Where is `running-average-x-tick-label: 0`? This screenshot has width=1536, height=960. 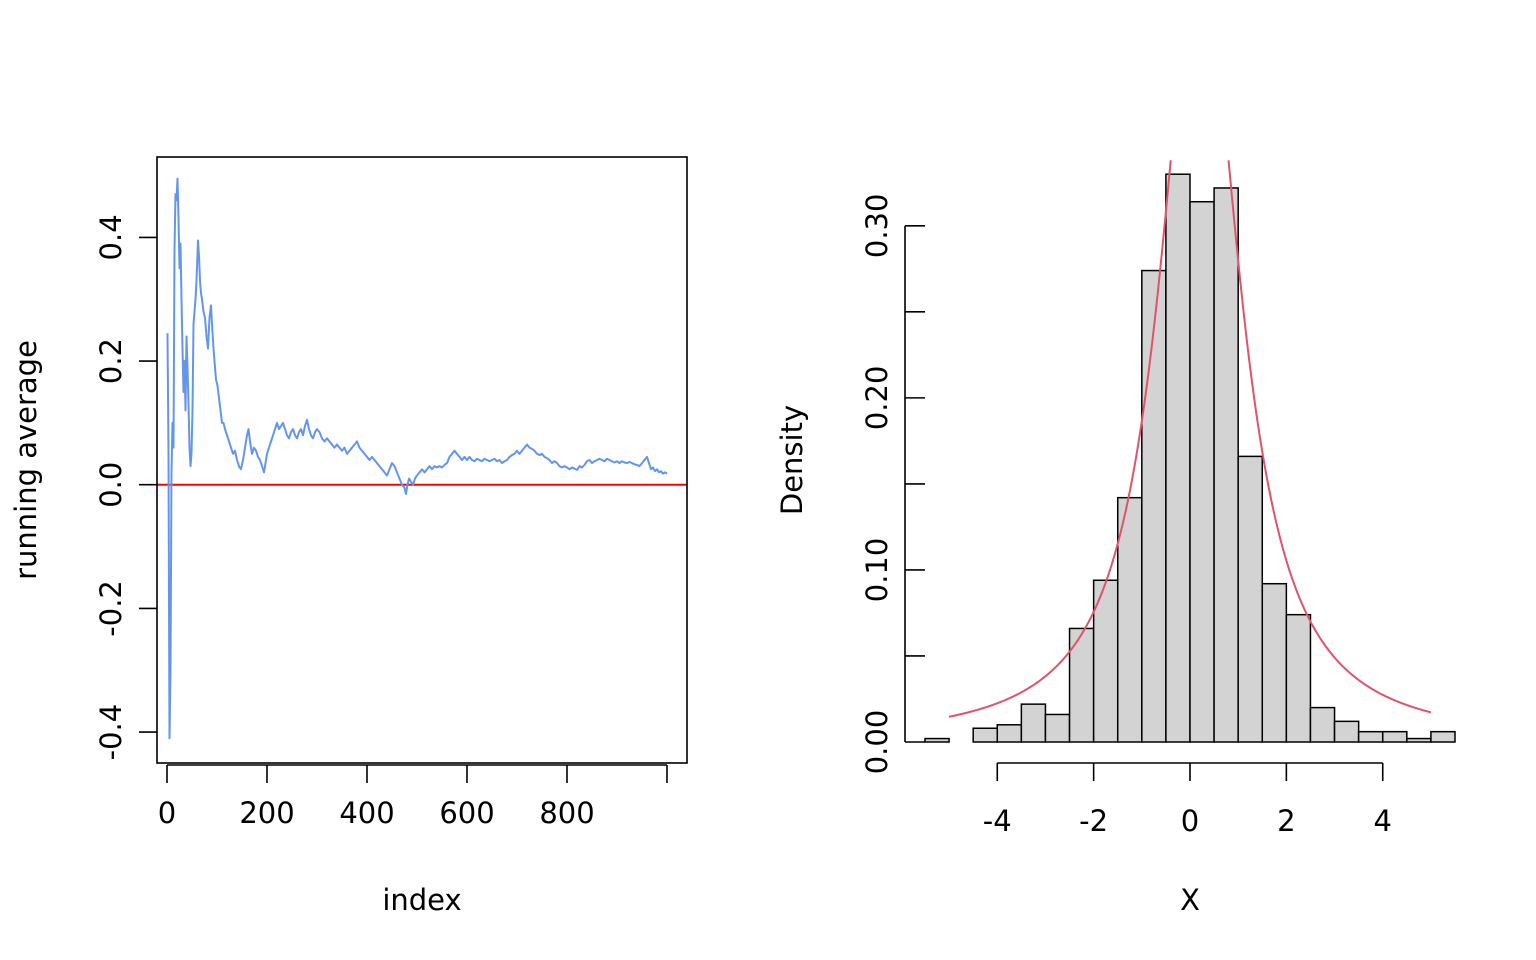 running-average-x-tick-label: 0 is located at coordinates (167, 813).